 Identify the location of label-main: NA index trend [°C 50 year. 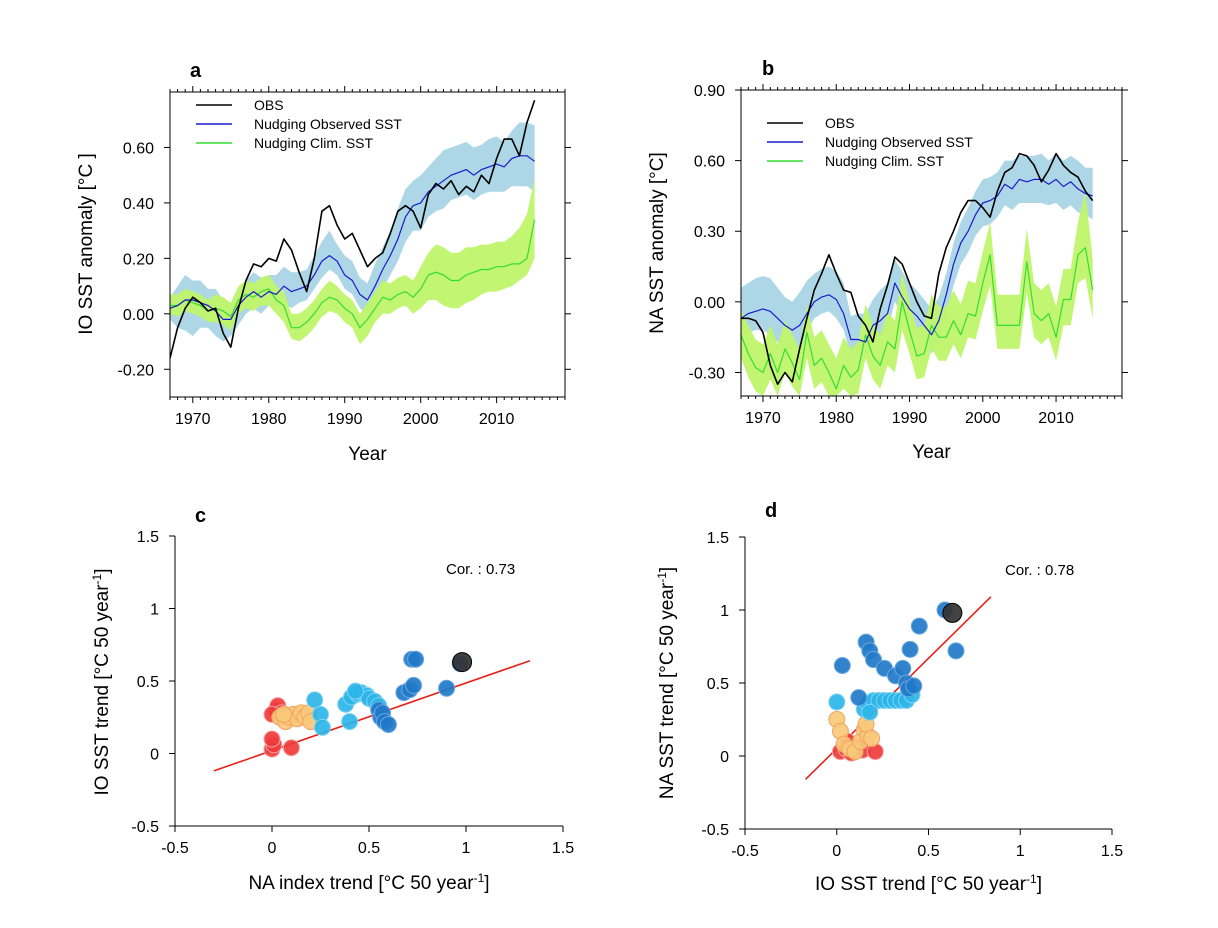
(361, 883).